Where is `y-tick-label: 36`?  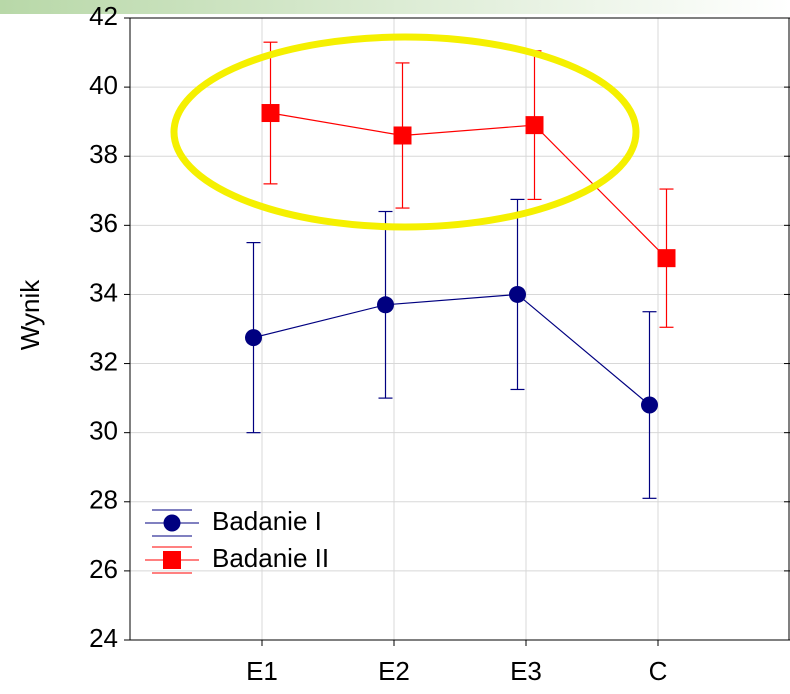
y-tick-label: 36 is located at coordinates (103, 223).